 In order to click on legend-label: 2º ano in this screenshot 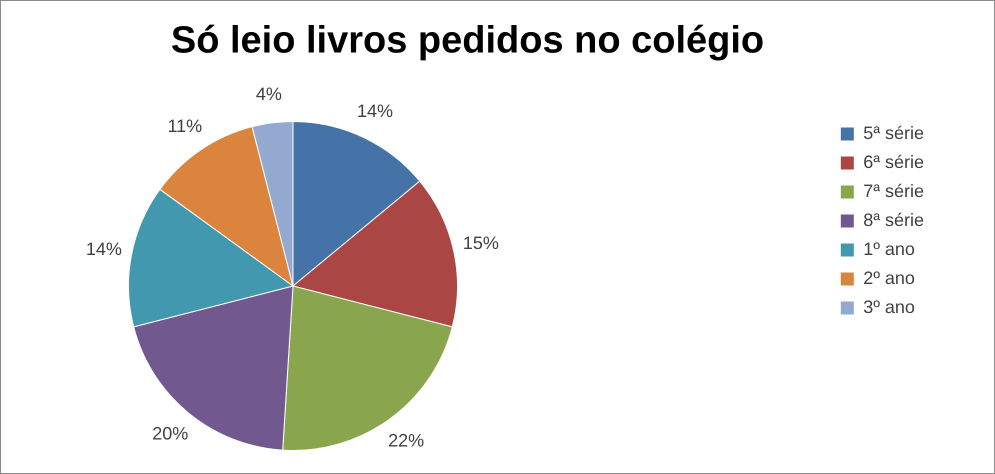, I will do `click(889, 278)`.